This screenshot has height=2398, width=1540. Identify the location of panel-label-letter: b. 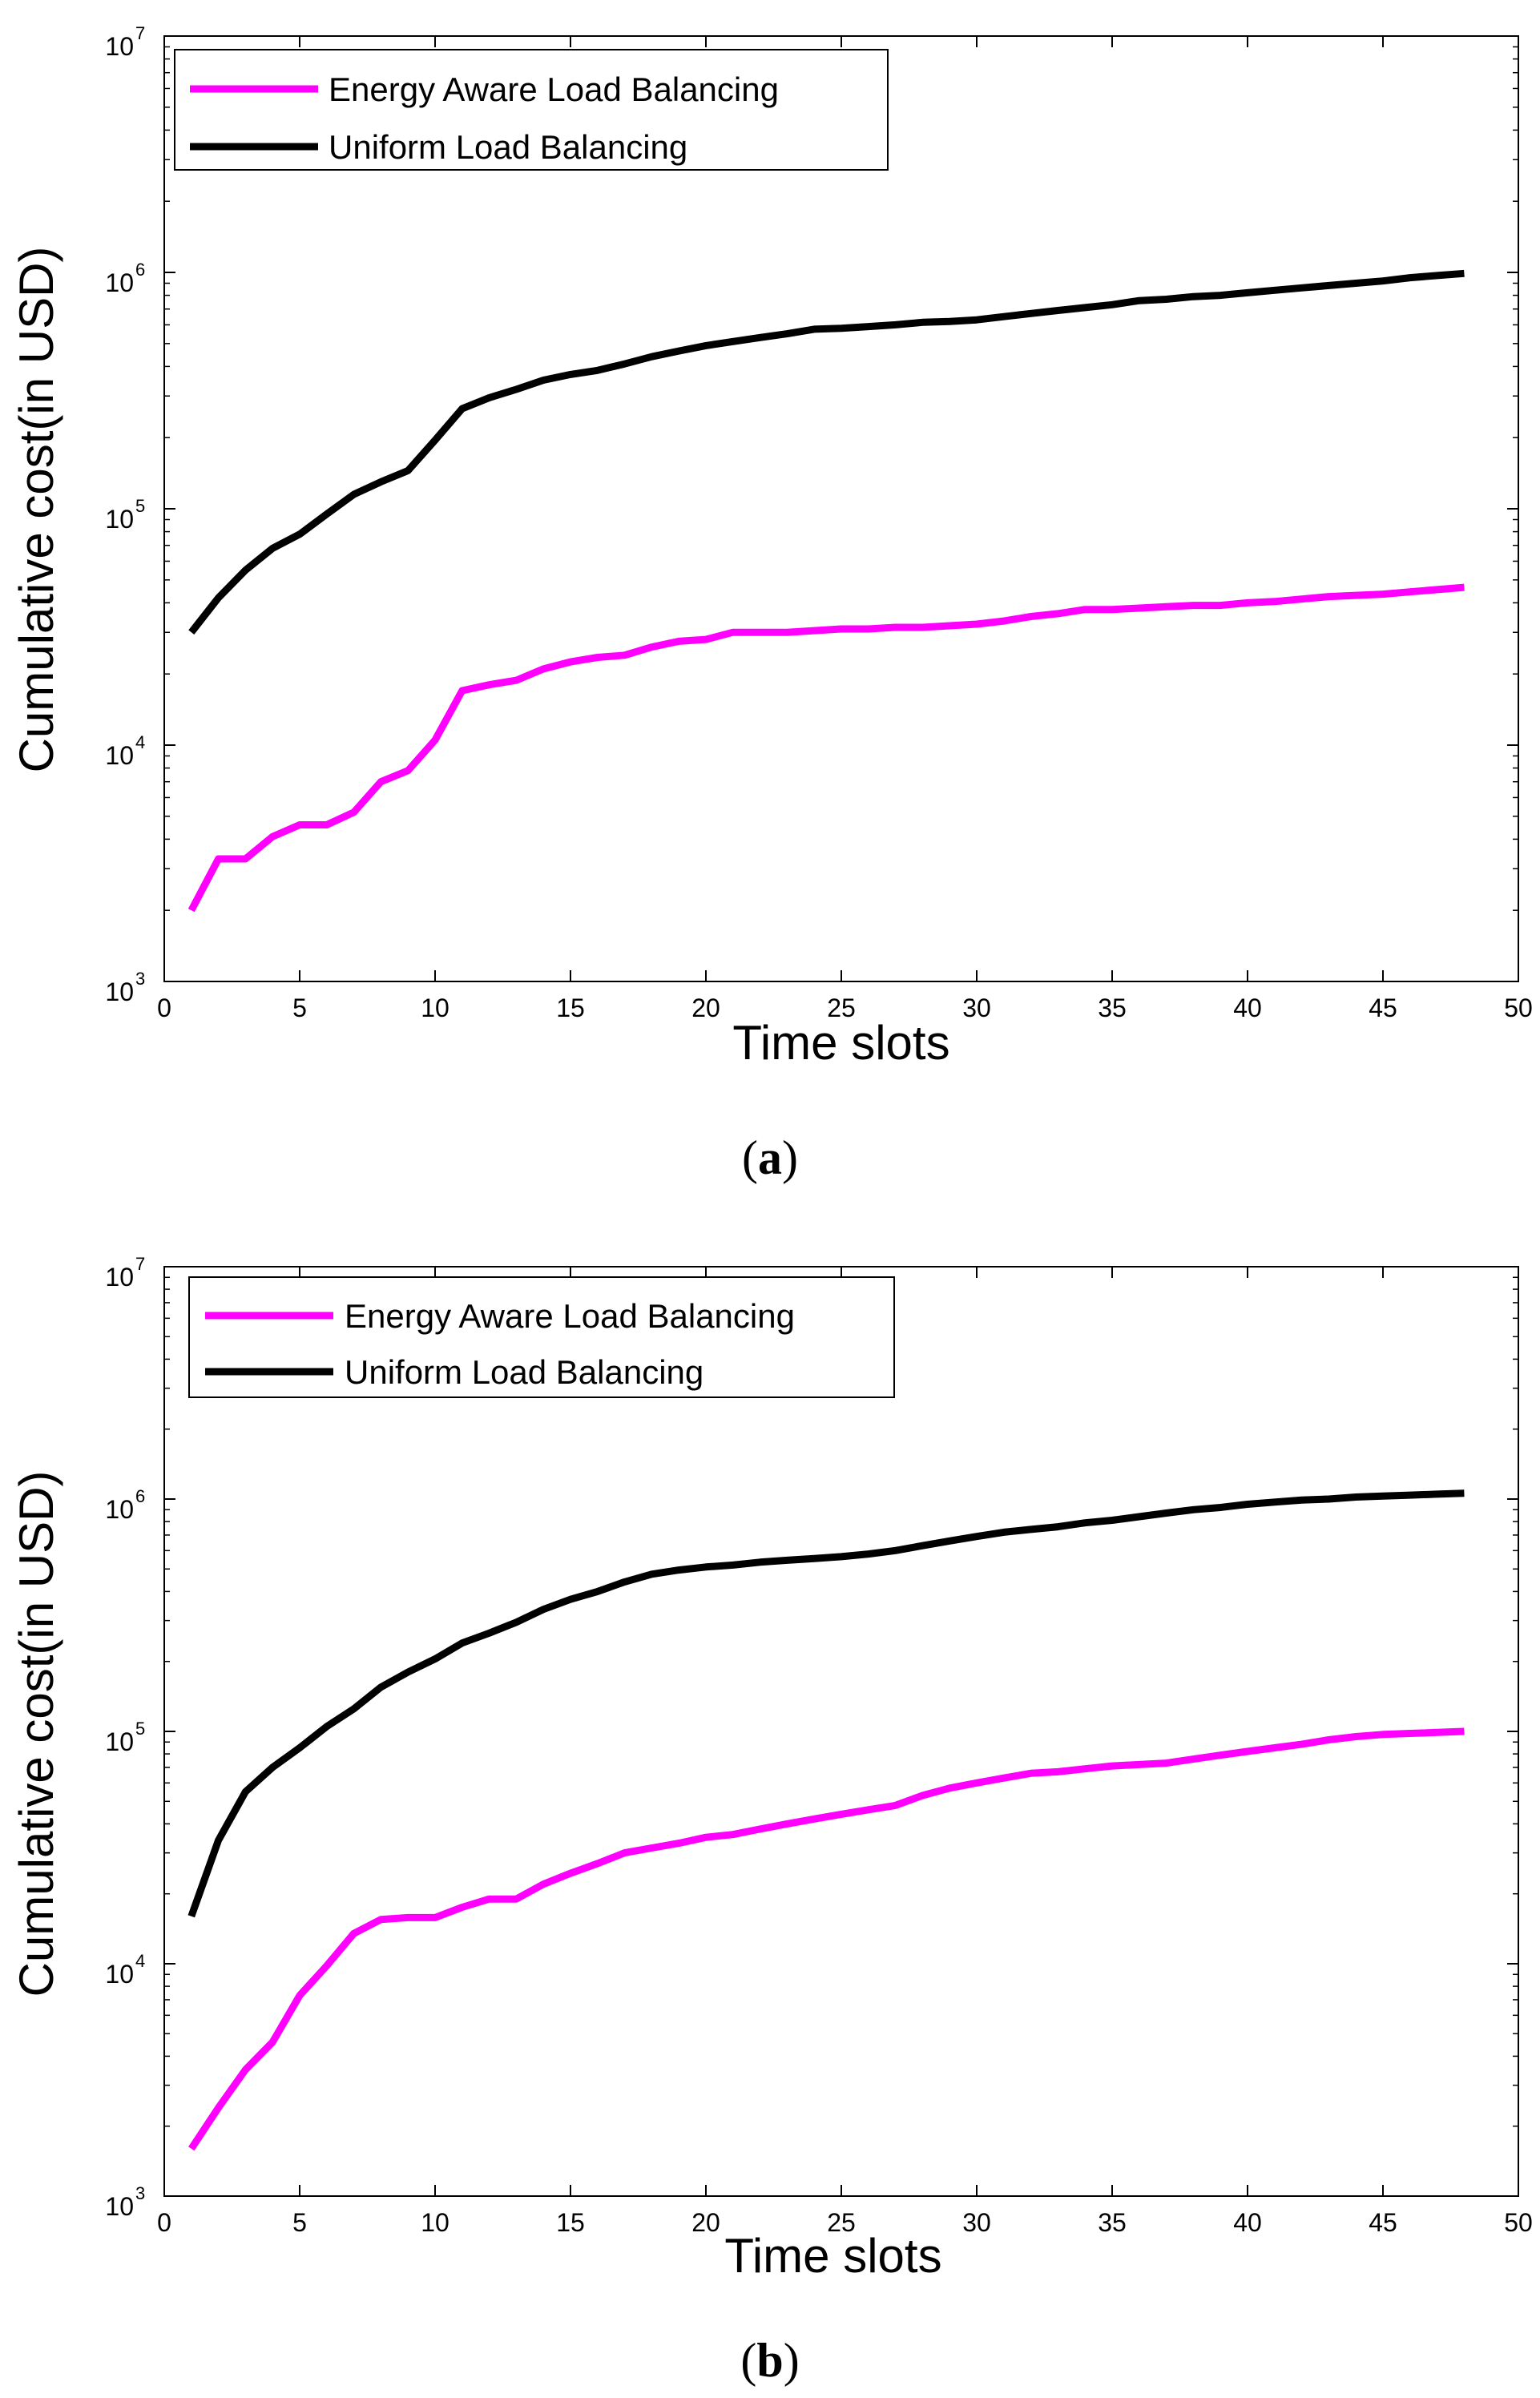
(770, 2360).